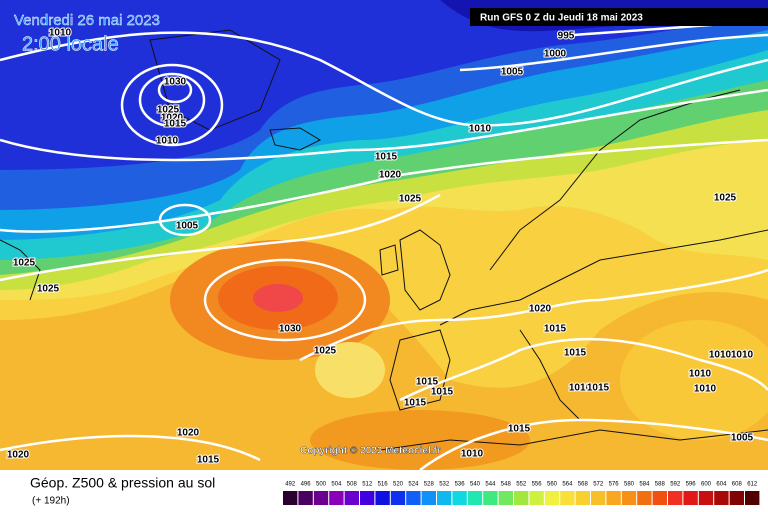 Image resolution: width=768 pixels, height=512 pixels. What do you see at coordinates (629, 485) in the screenshot?
I see `scale-label: 580` at bounding box center [629, 485].